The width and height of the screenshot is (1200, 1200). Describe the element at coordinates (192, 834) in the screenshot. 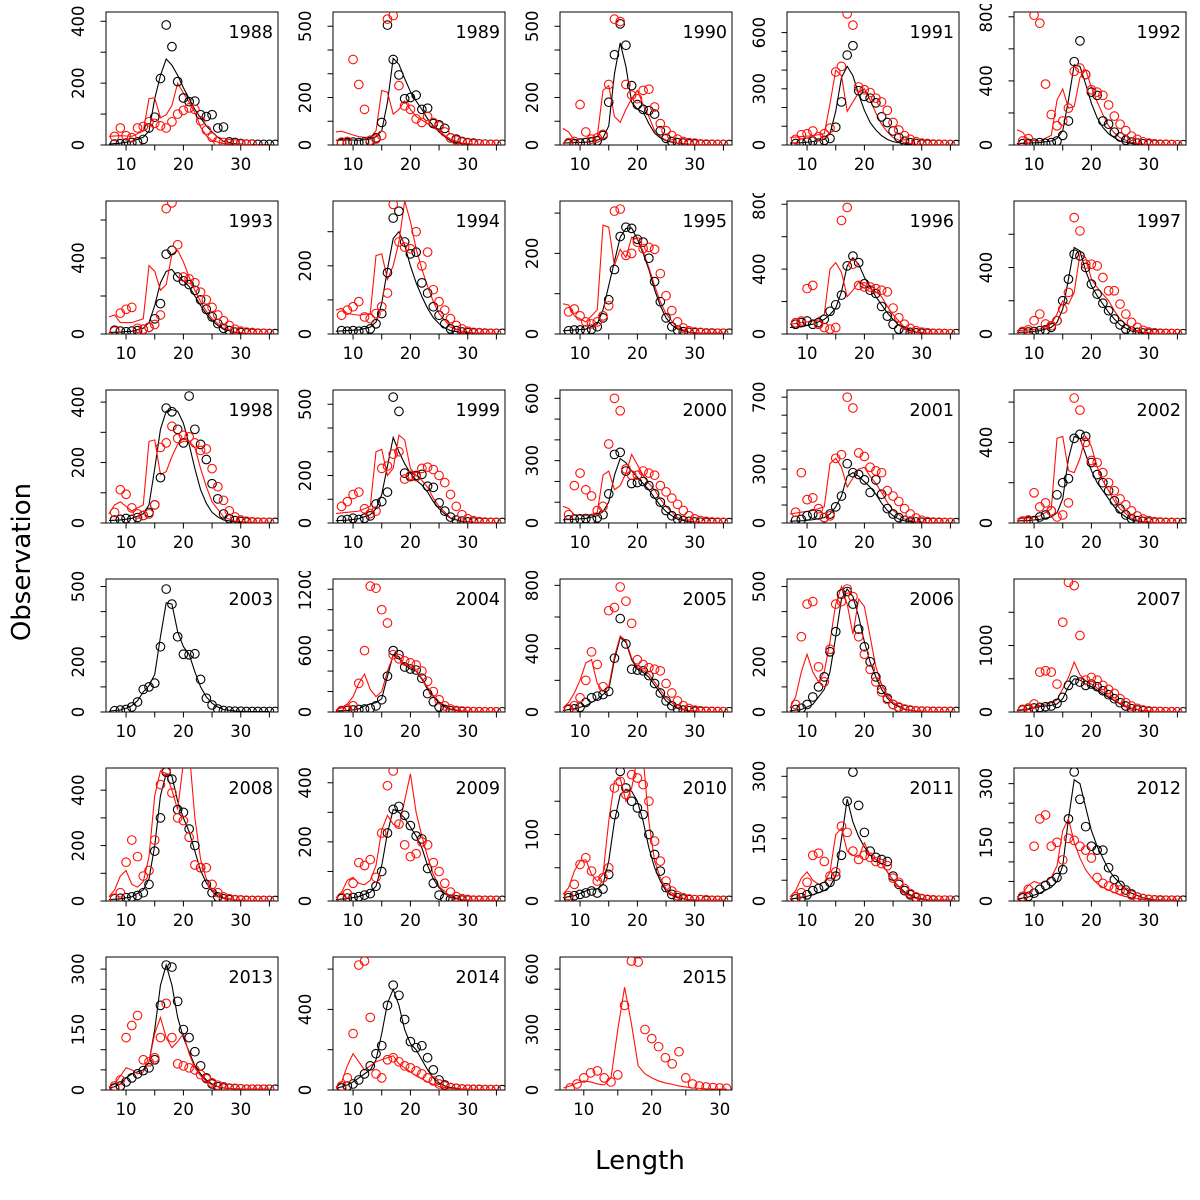

I see `panel-border` at that location.